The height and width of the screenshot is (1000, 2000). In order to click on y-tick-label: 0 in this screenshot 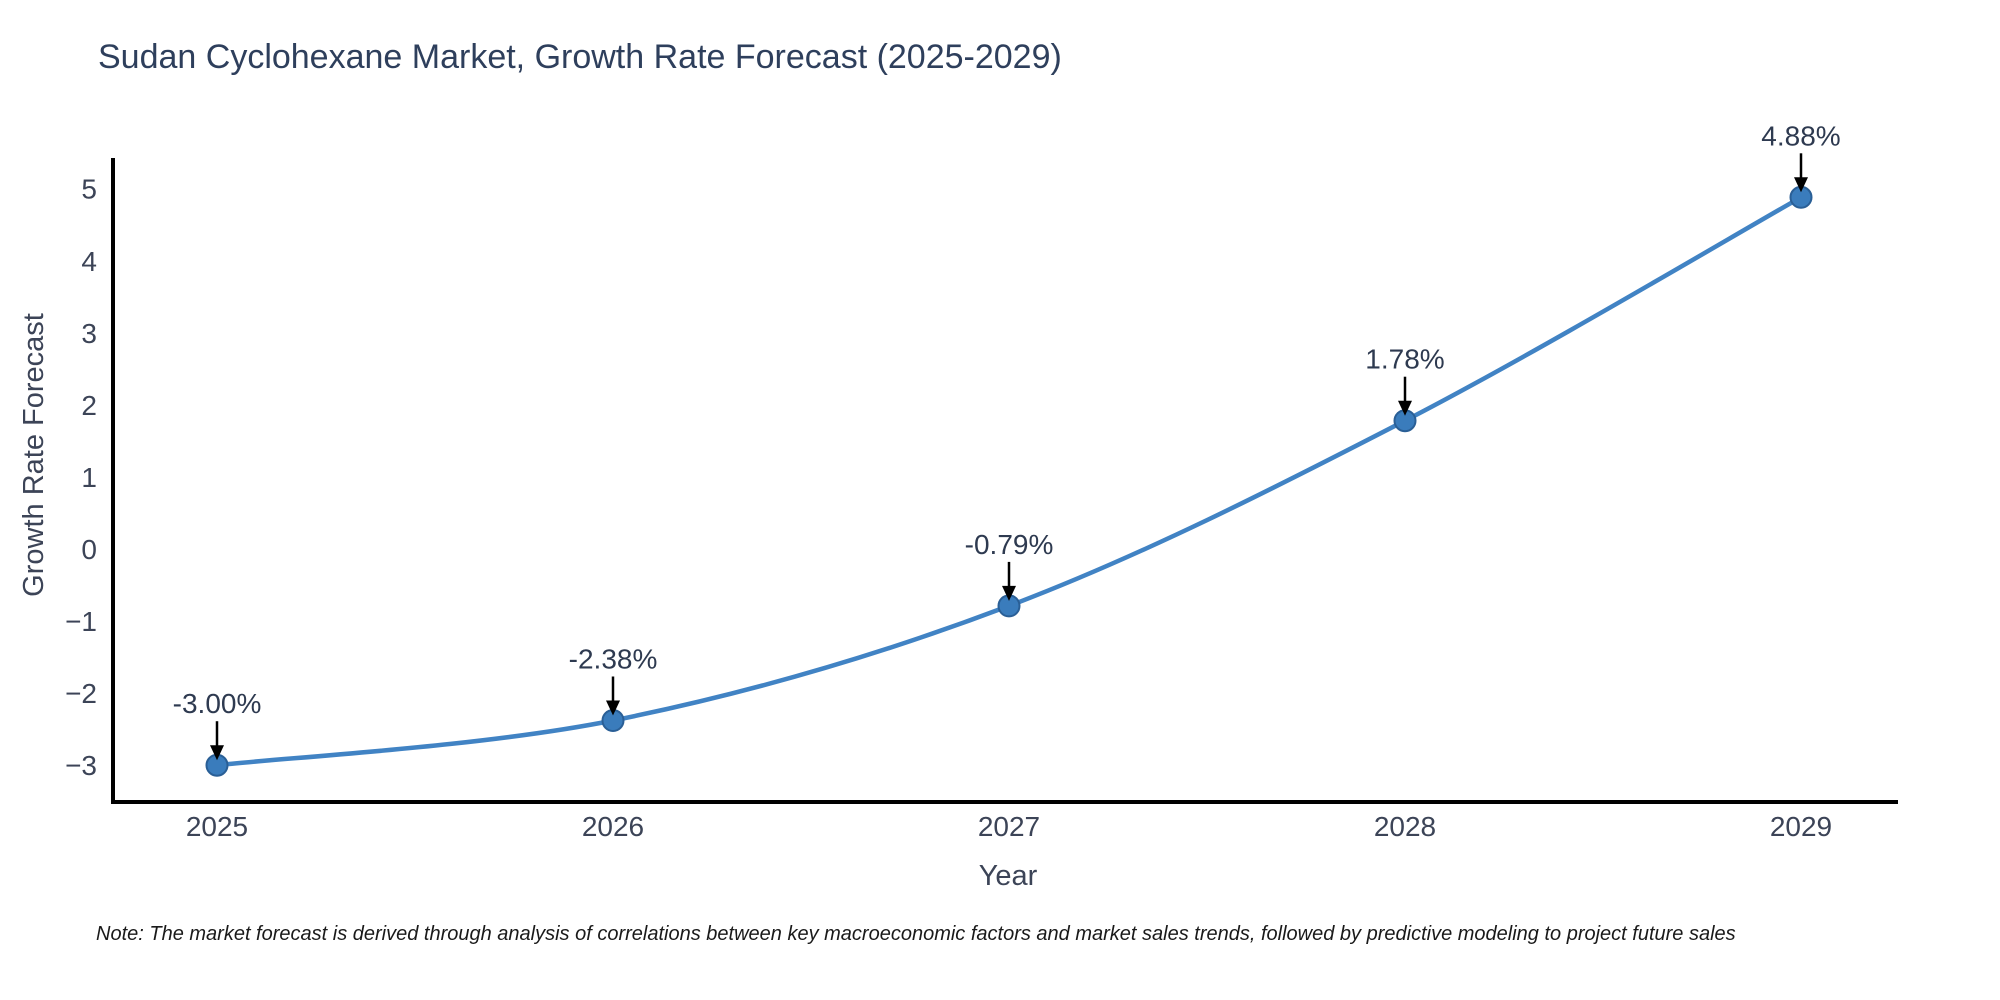, I will do `click(89, 549)`.